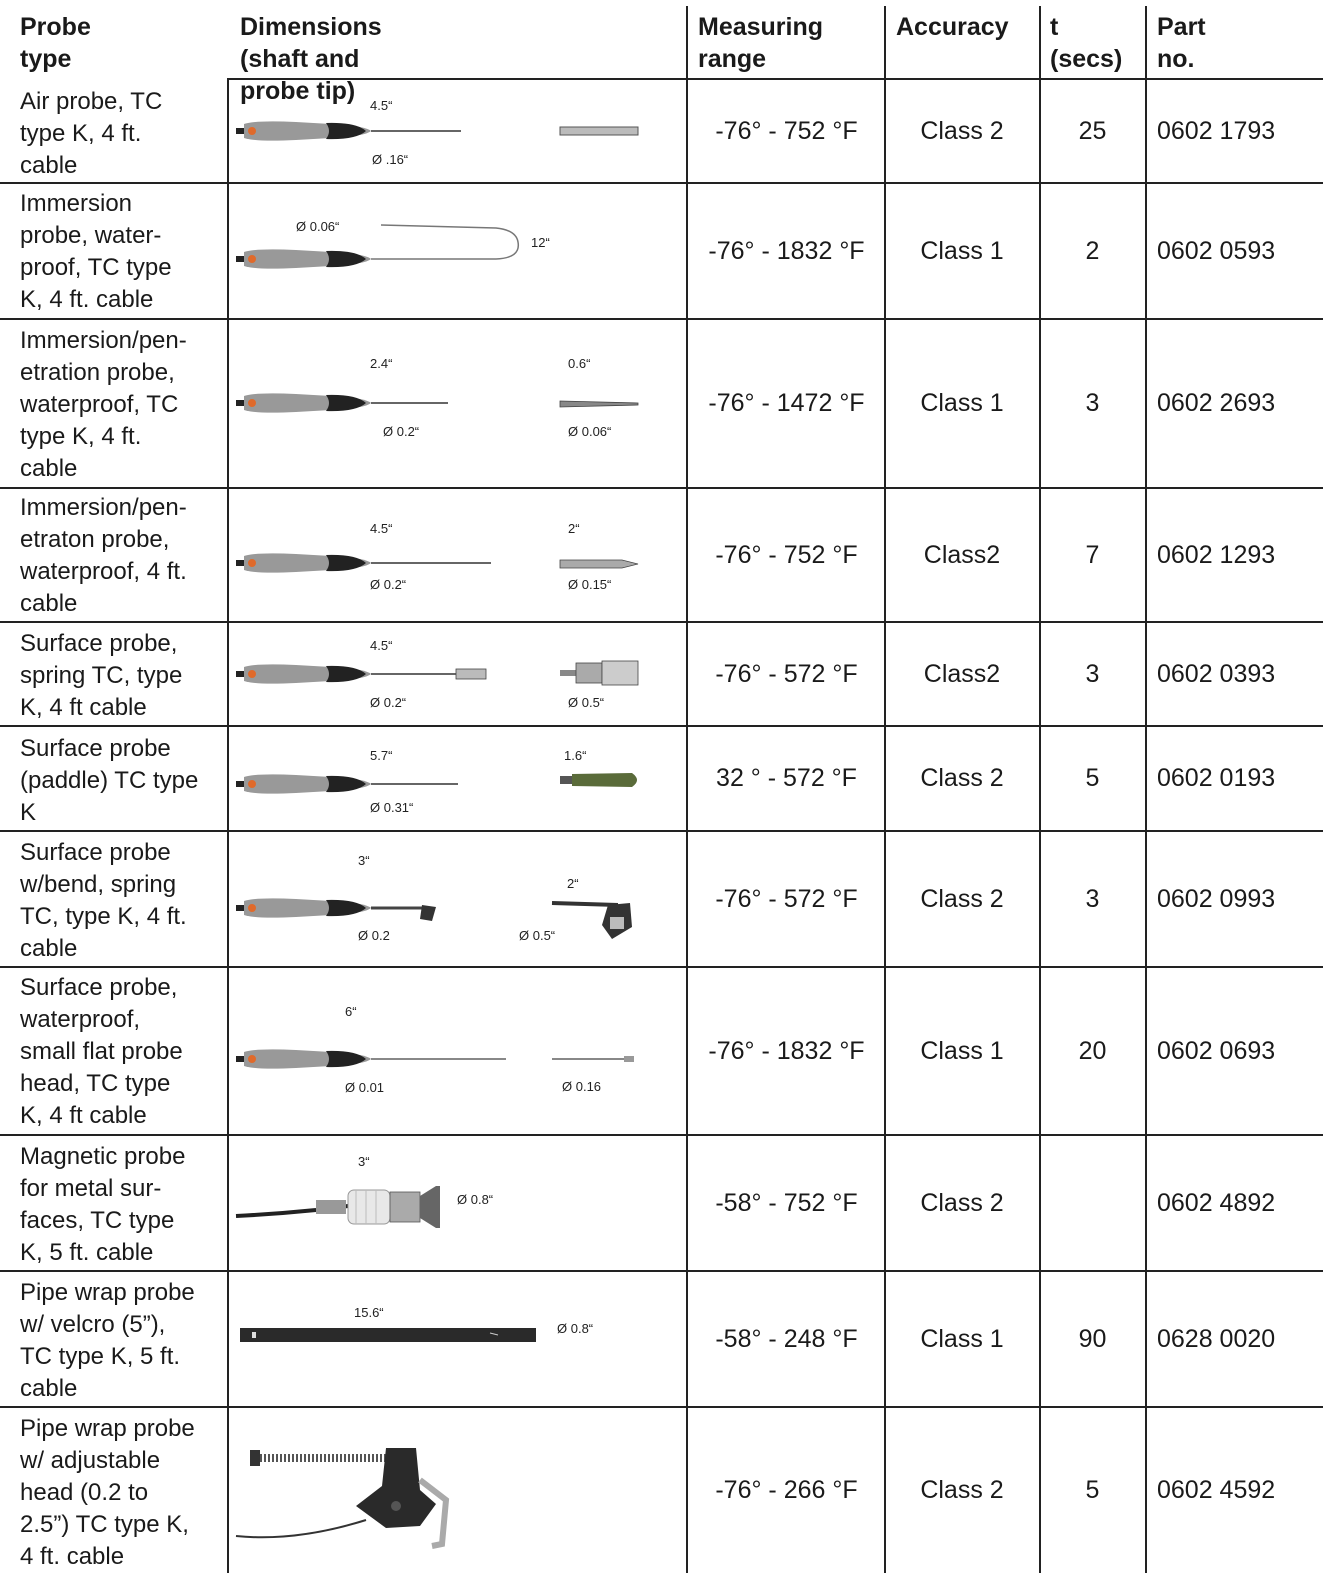  Describe the element at coordinates (540, 242) in the screenshot. I see `shaft-length-label: 12“` at that location.